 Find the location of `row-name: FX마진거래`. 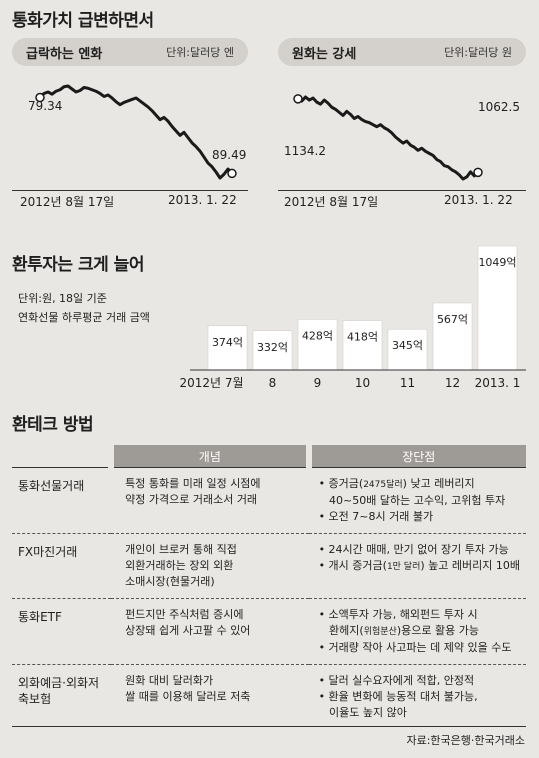

row-name: FX마진거래 is located at coordinates (62, 566).